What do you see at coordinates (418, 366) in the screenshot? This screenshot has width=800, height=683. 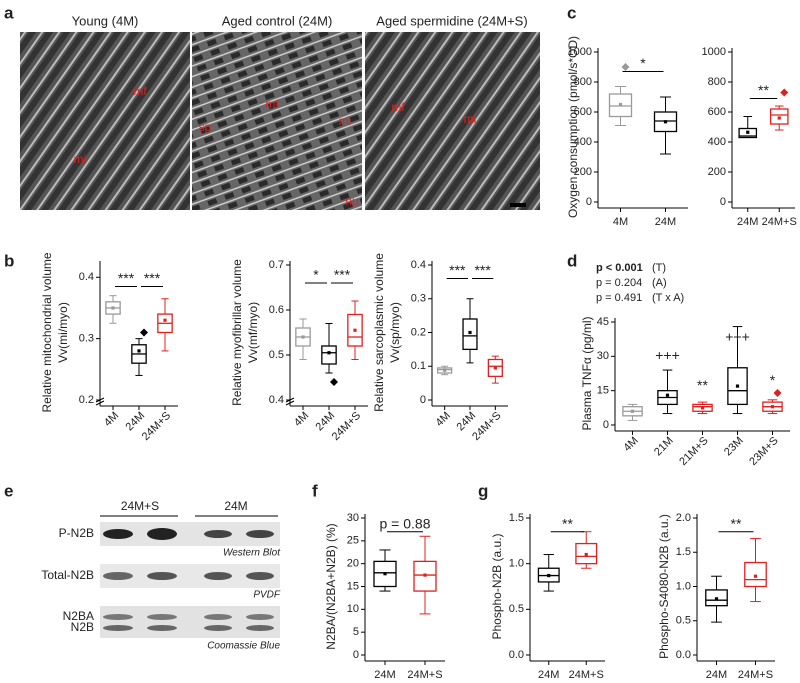 I see `y-tick-label: 0.1` at bounding box center [418, 366].